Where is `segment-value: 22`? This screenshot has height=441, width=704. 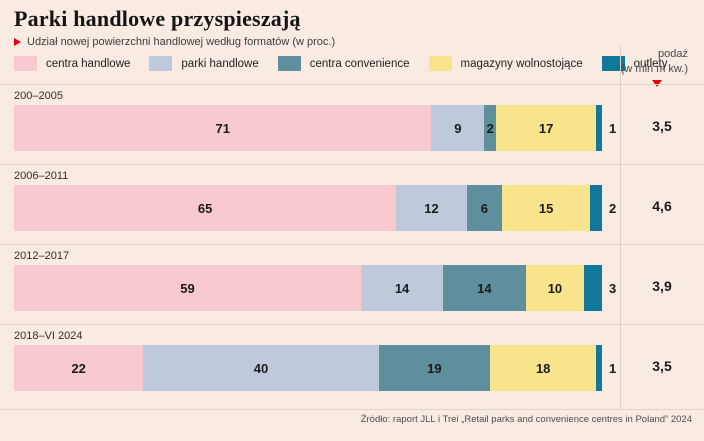 segment-value: 22 is located at coordinates (78, 368).